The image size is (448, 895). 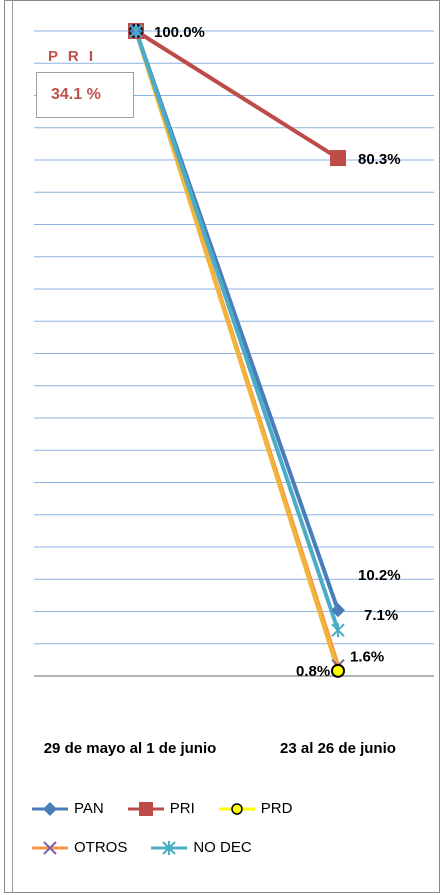 What do you see at coordinates (338, 158) in the screenshot?
I see `marker-pri` at bounding box center [338, 158].